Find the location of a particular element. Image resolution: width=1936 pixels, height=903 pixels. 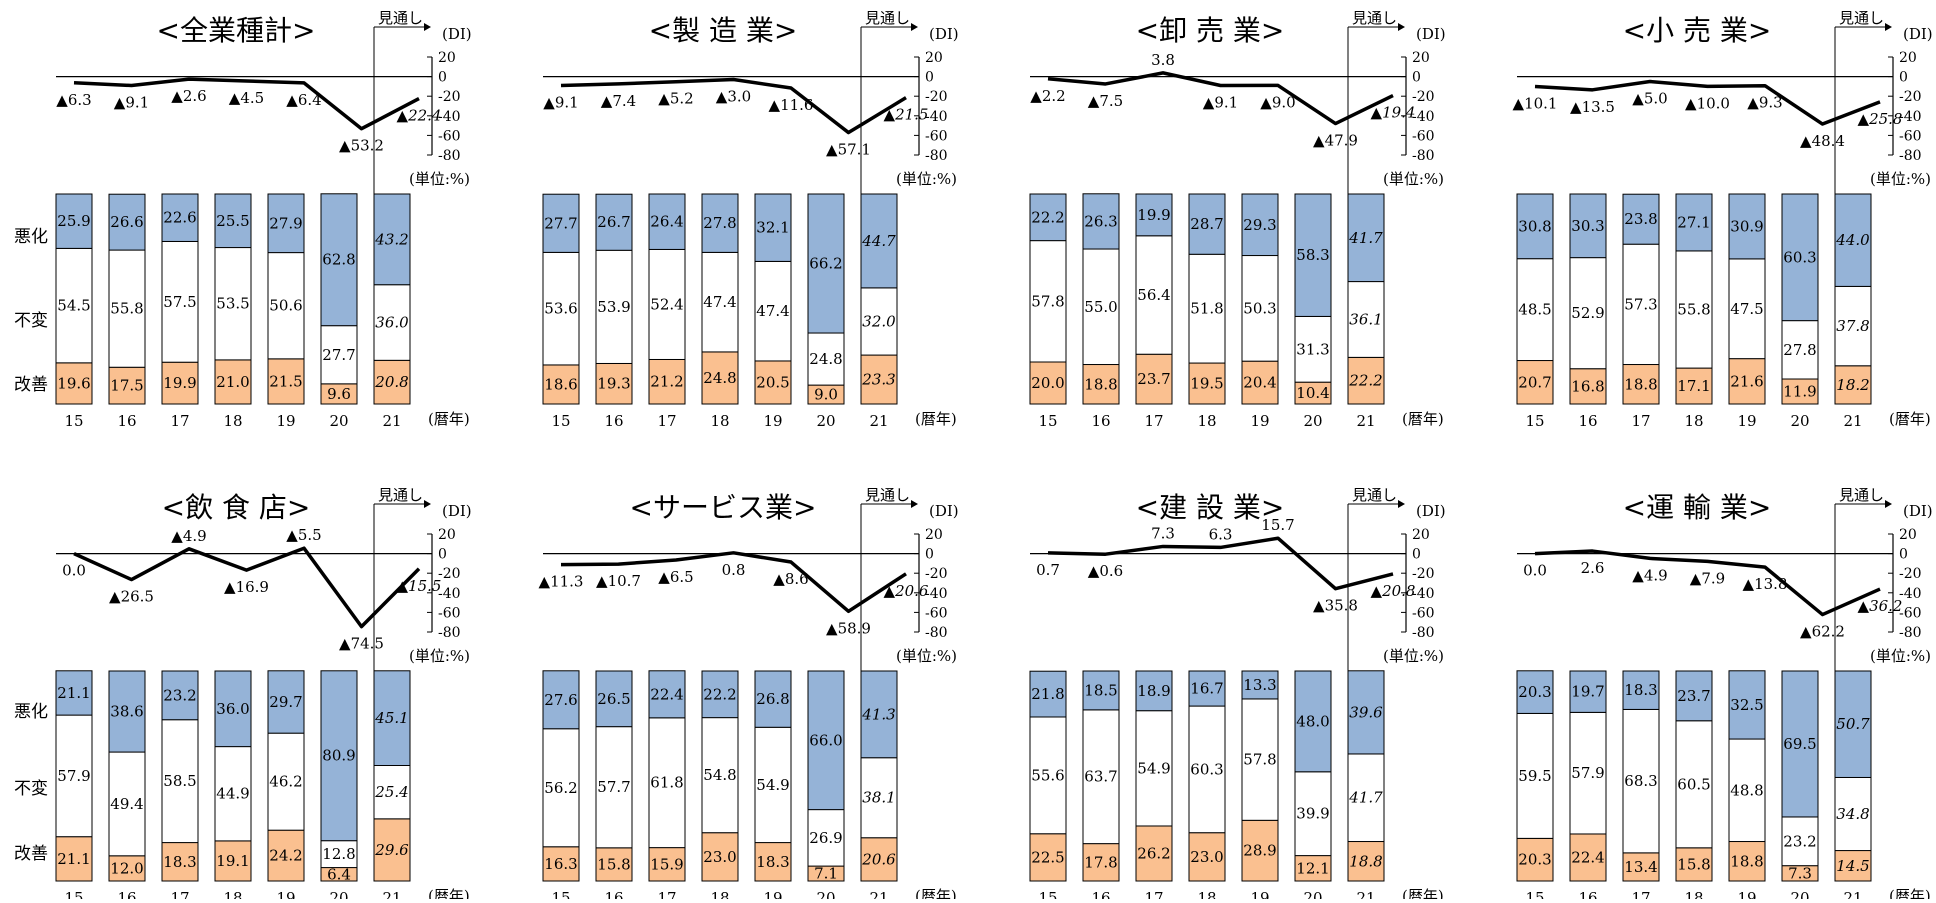

chart-6-bar-better-label-0: 22.5 is located at coordinates (1047, 857).